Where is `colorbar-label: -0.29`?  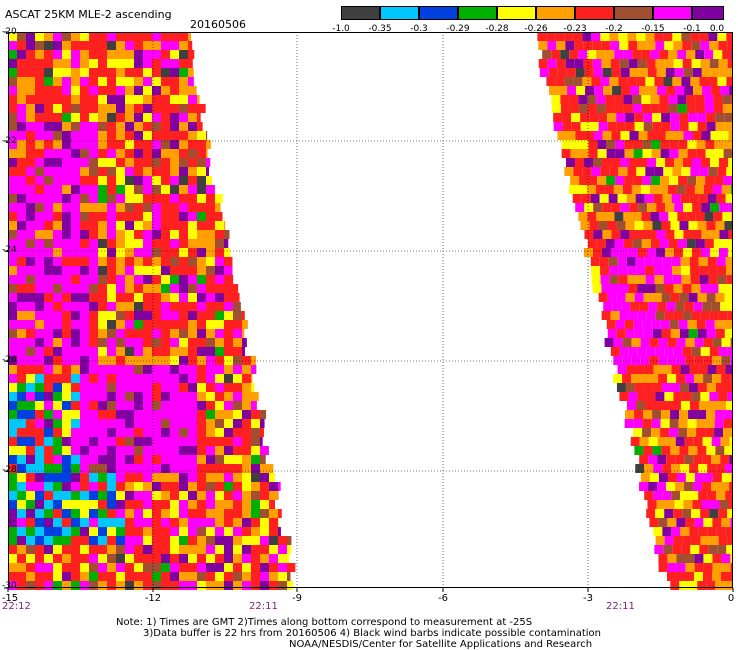 colorbar-label: -0.29 is located at coordinates (458, 29).